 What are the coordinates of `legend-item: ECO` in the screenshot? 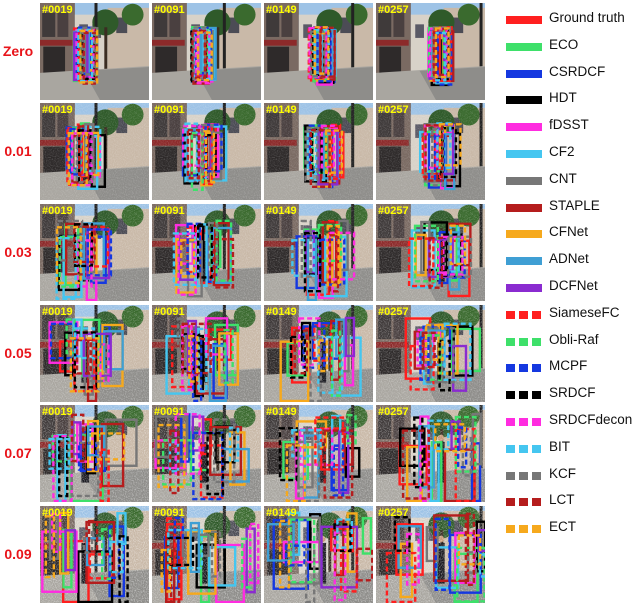 It's located at (570, 50).